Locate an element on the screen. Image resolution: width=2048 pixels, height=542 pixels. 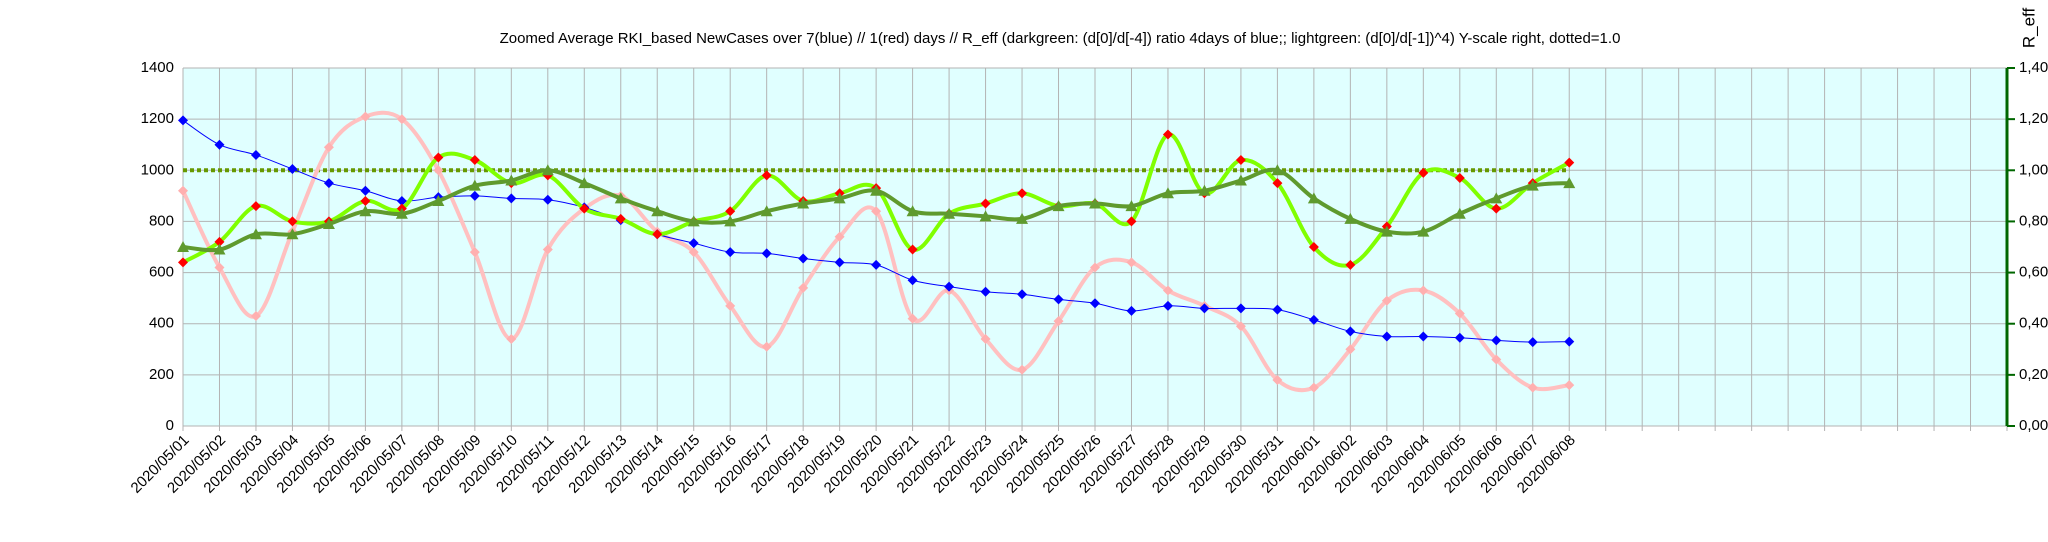
y2-tick-label: 0,00 is located at coordinates (2033, 425).